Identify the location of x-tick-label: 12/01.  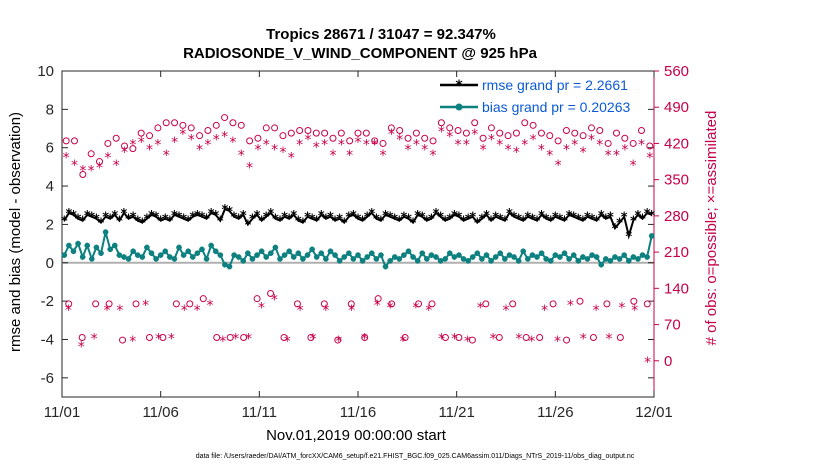
(654, 412).